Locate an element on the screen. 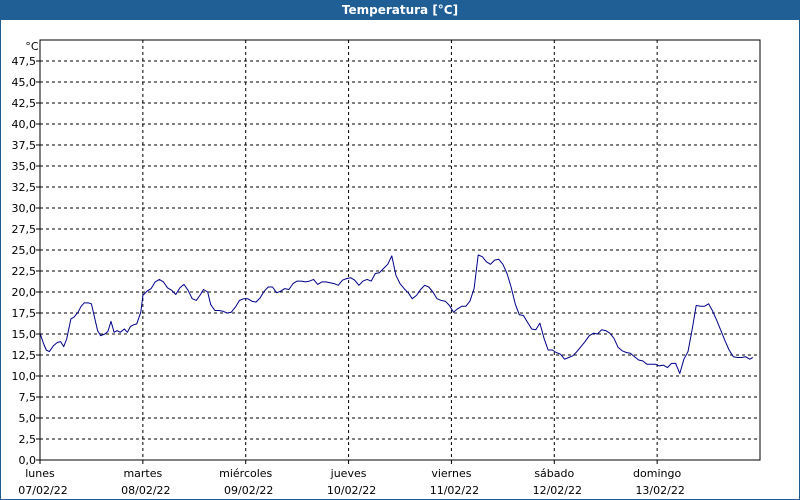 The height and width of the screenshot is (500, 800). x-date-label: 07/02/22 is located at coordinates (42, 490).